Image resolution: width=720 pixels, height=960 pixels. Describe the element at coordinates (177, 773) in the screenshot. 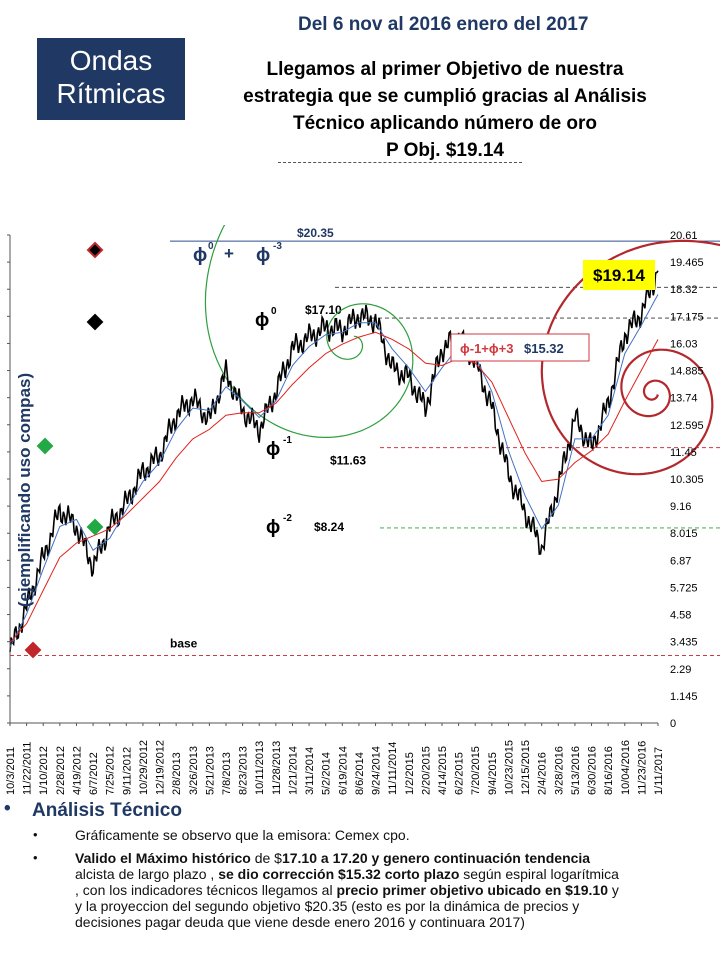

I see `x-tick-label-10: 2/8/2013` at that location.